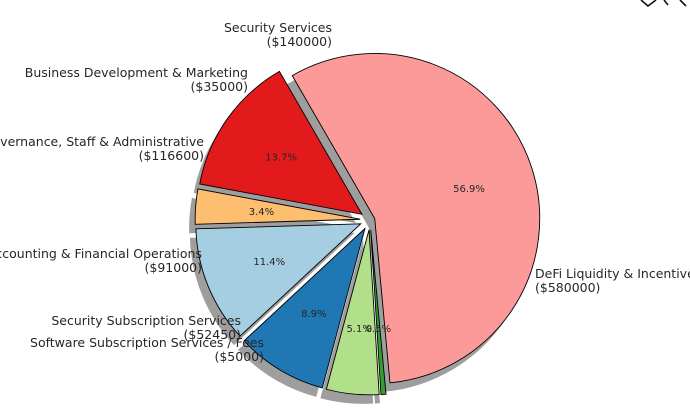 This screenshot has height=408, width=690. I want to click on pct-label-software-subscription-services-fees: 0.5%, so click(378, 329).